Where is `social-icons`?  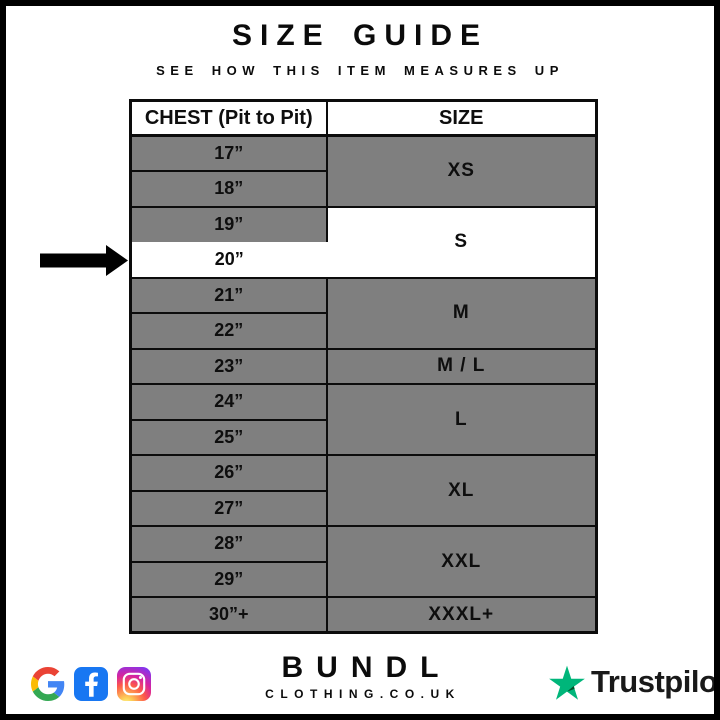
social-icons is located at coordinates (91, 684).